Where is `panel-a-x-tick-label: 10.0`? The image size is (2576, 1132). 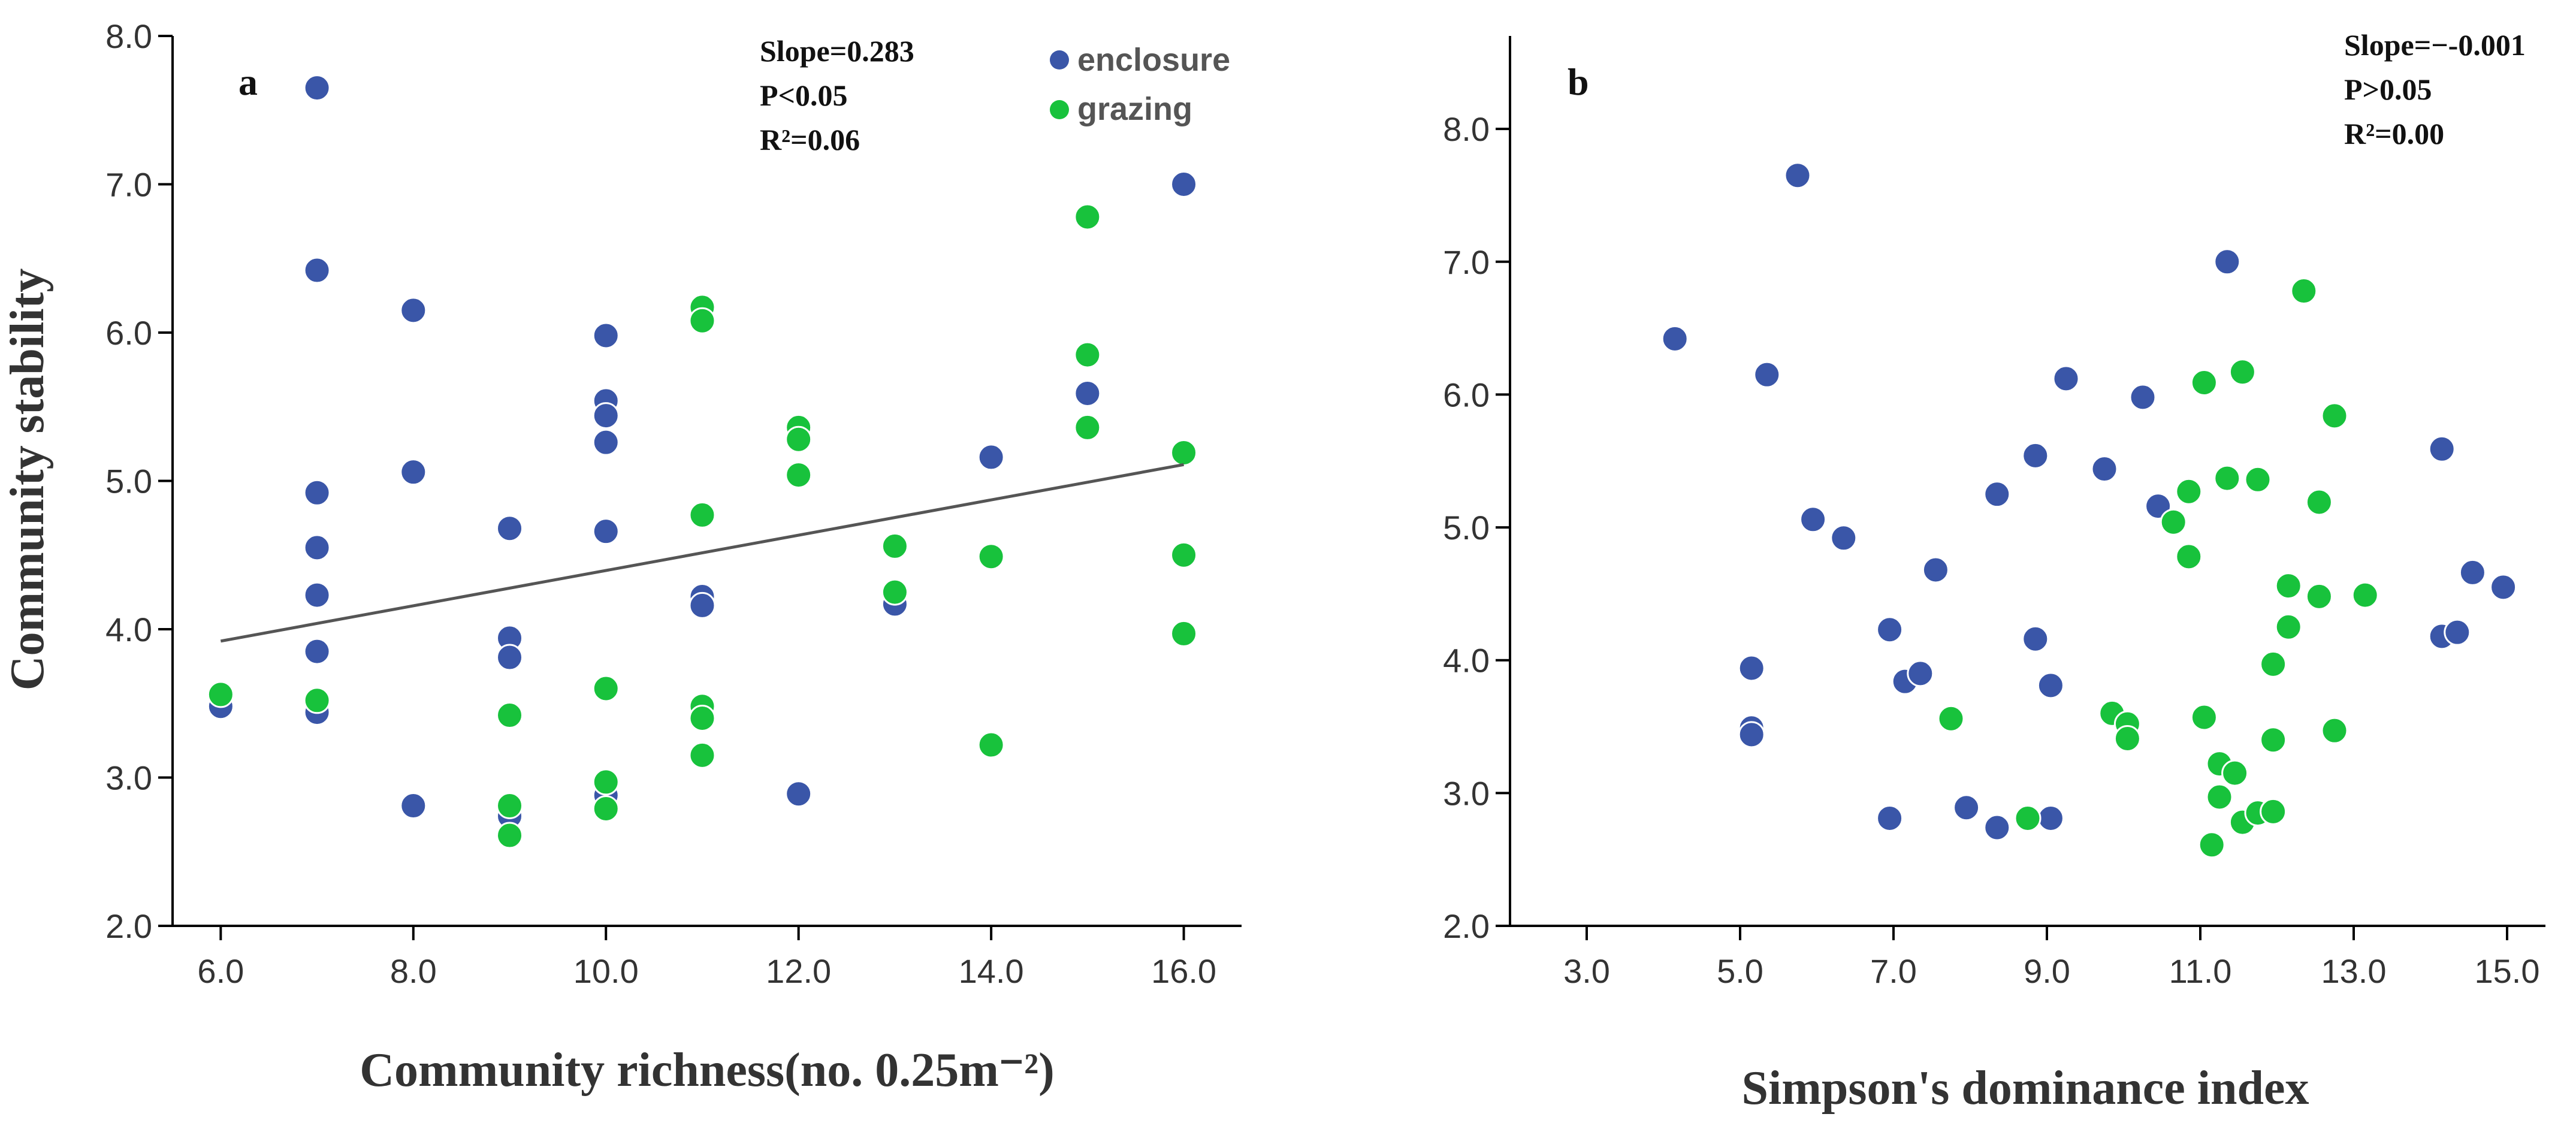 panel-a-x-tick-label: 10.0 is located at coordinates (606, 971).